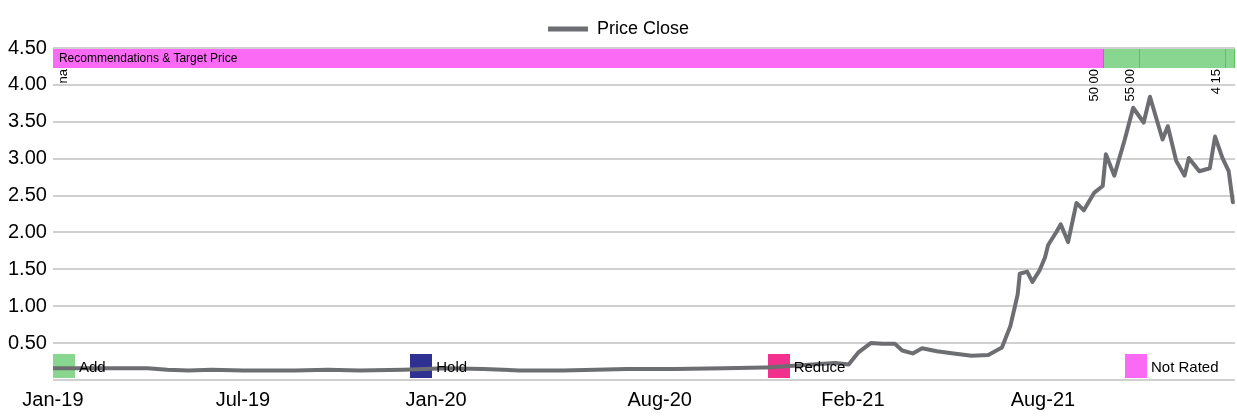 This screenshot has height=420, width=1237. I want to click on x-tick-label: Aug-21, so click(1043, 398).